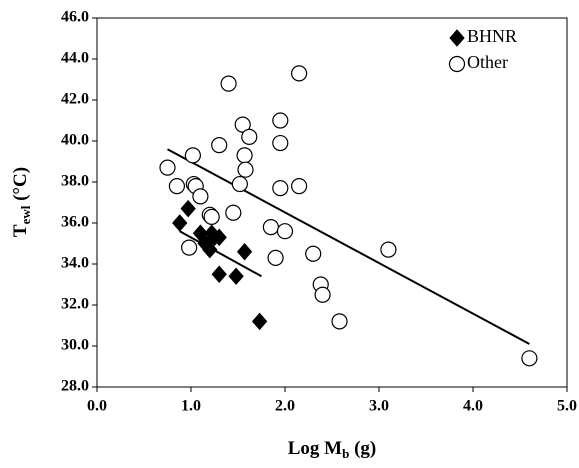  I want to click on y-label-sub: ewl, so click(25, 214).